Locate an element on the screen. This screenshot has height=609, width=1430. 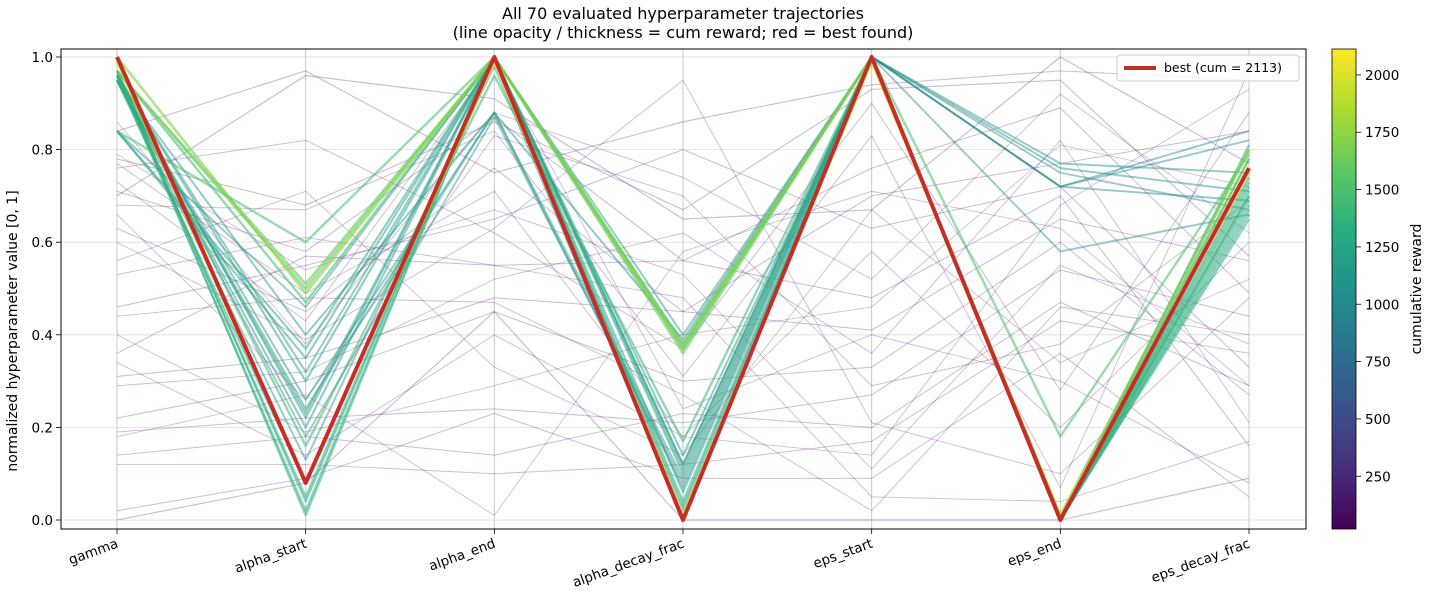
colorbar-tick-label: 250 is located at coordinates (1378, 477).